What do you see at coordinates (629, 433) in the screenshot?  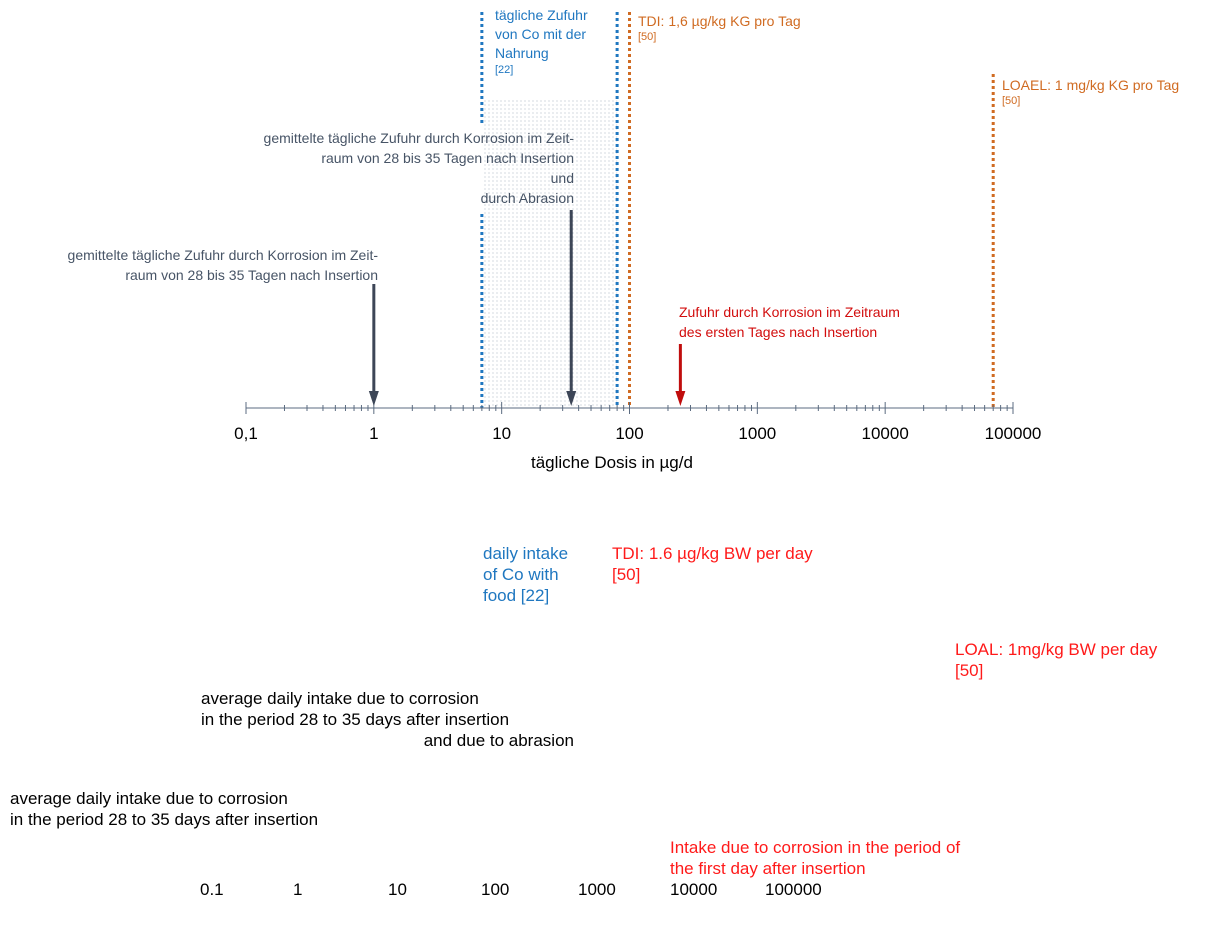 I see `tick-label-de: 100` at bounding box center [629, 433].